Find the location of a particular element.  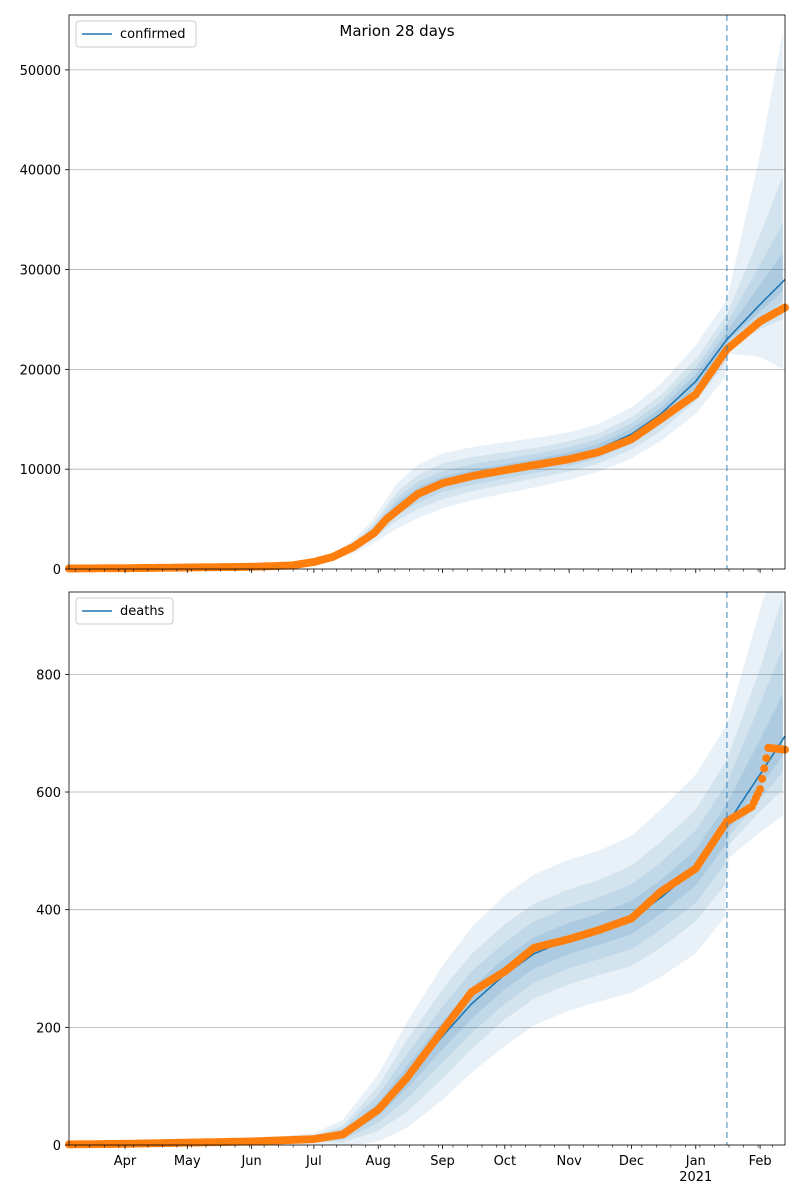

legend-label-confirmed: confirmed is located at coordinates (153, 34).